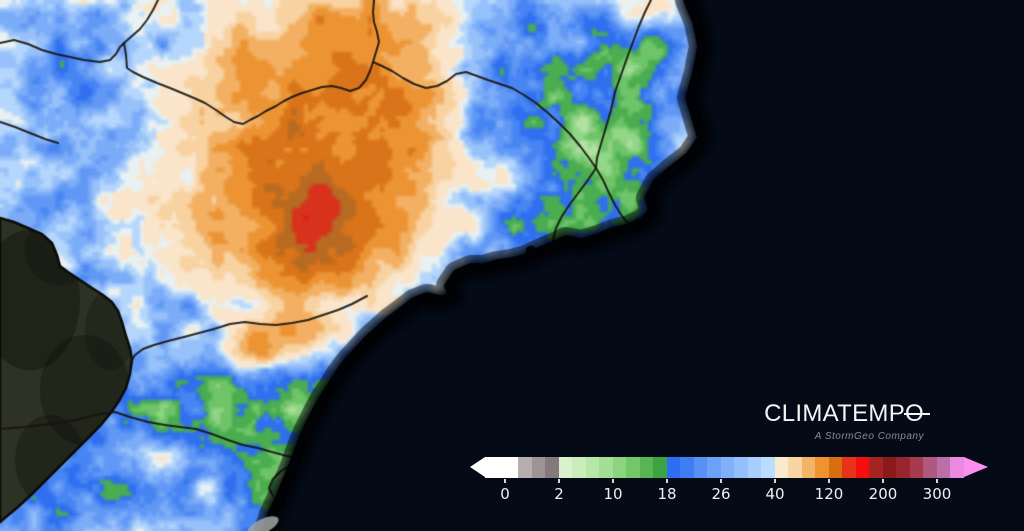 Image resolution: width=1024 pixels, height=531 pixels. What do you see at coordinates (721, 494) in the screenshot?
I see `legend-tick-label: 26` at bounding box center [721, 494].